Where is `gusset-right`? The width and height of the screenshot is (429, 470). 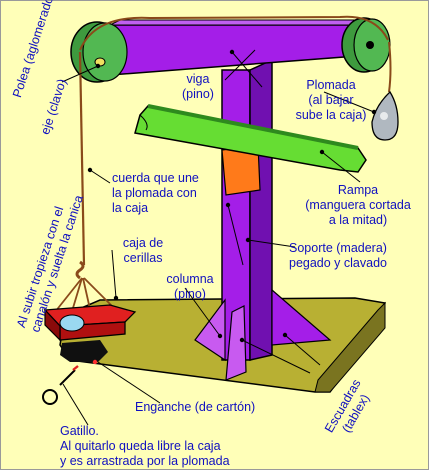
gusset-right is located at coordinates (301, 317).